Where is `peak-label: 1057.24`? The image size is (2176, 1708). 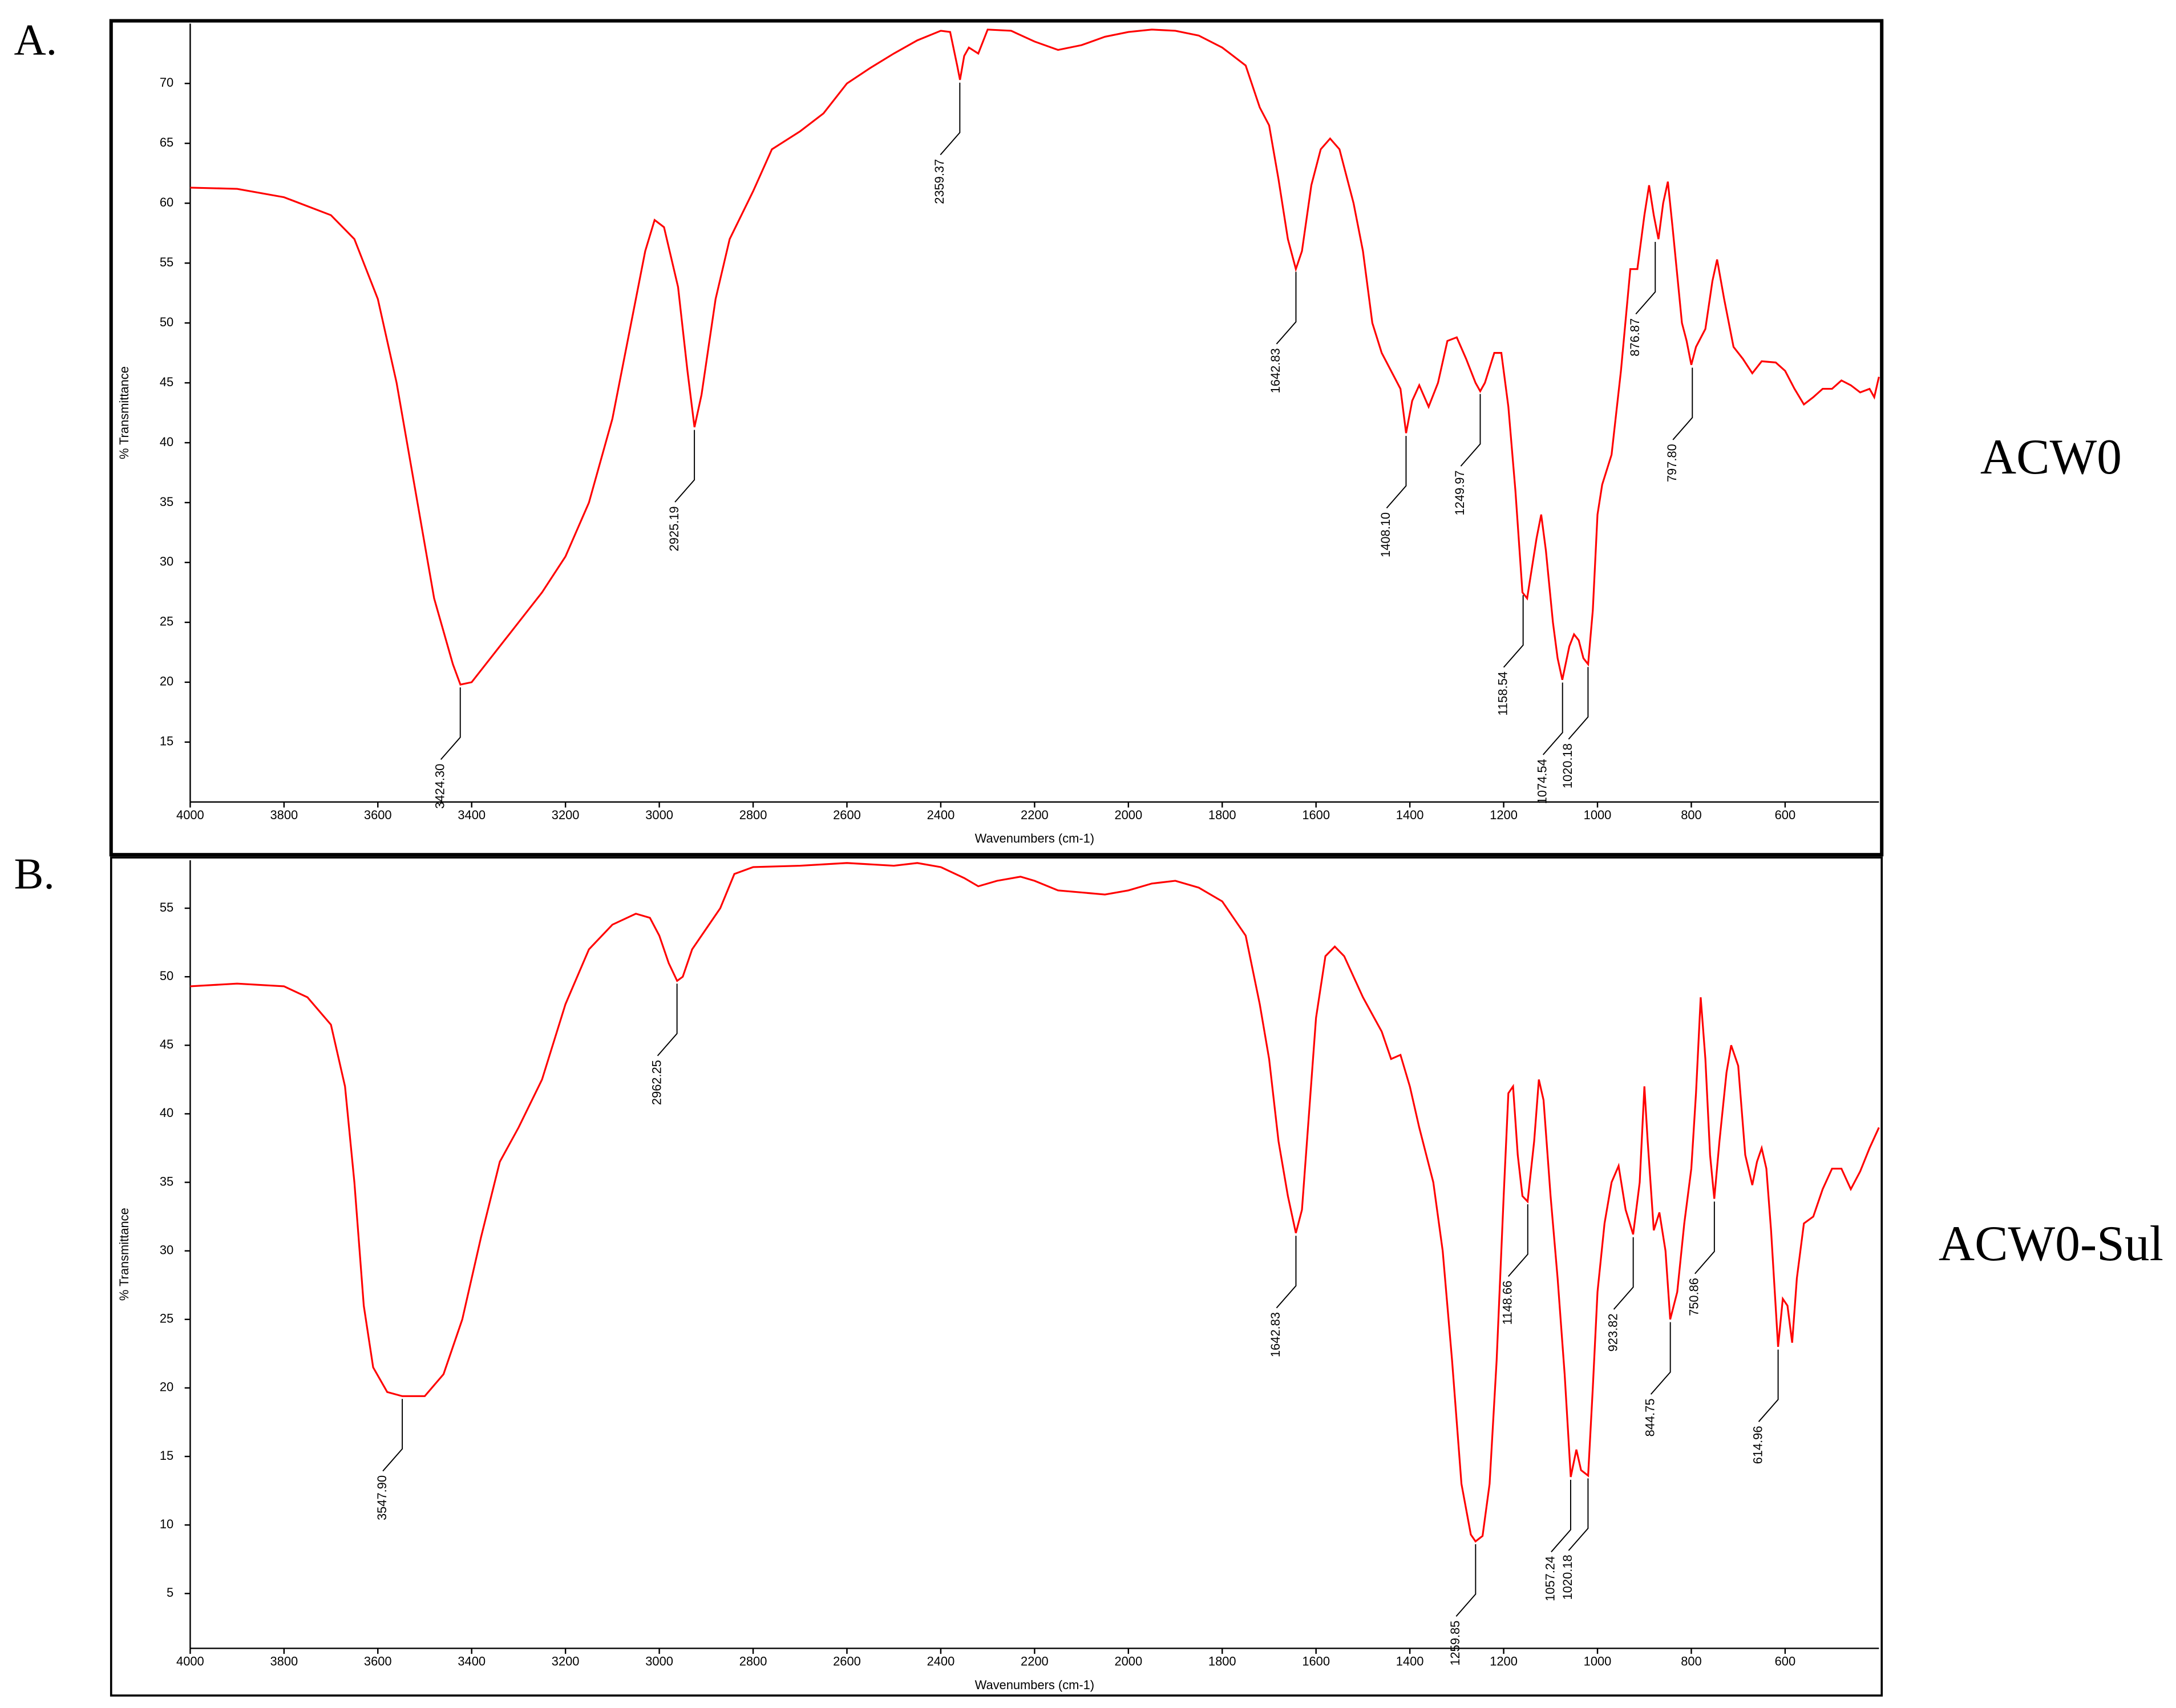 peak-label: 1057.24 is located at coordinates (1550, 1578).